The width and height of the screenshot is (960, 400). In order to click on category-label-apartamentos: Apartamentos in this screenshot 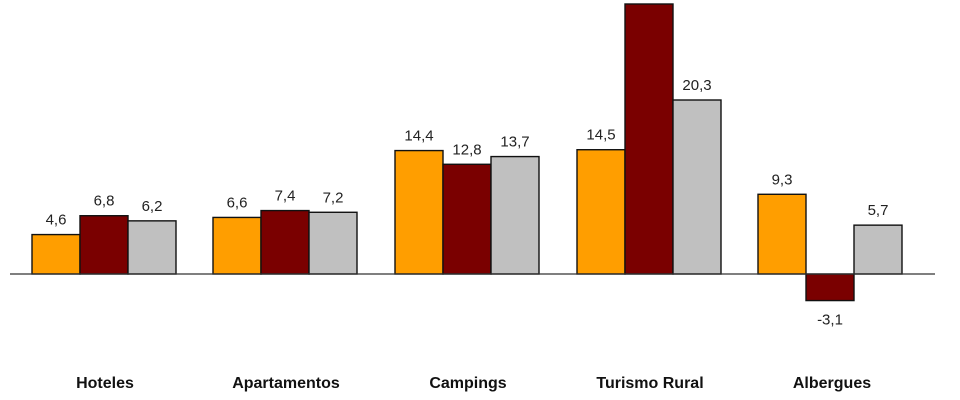, I will do `click(286, 383)`.